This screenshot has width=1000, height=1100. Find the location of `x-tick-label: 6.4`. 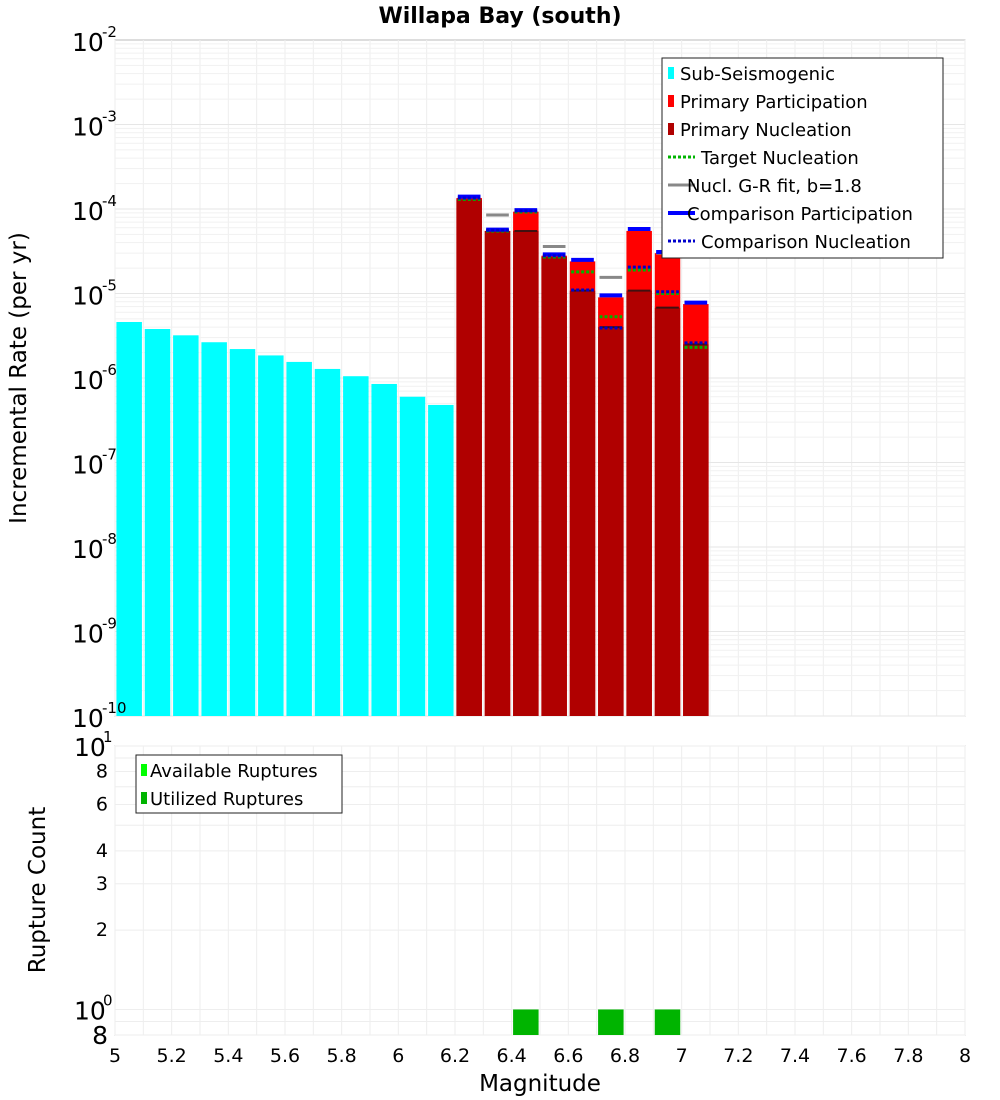

x-tick-label: 6.4 is located at coordinates (512, 1056).